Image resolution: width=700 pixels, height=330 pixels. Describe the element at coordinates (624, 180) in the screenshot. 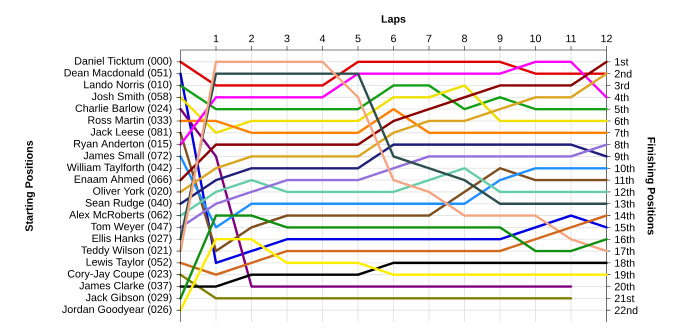

I see `y-tick-label: 11th` at that location.